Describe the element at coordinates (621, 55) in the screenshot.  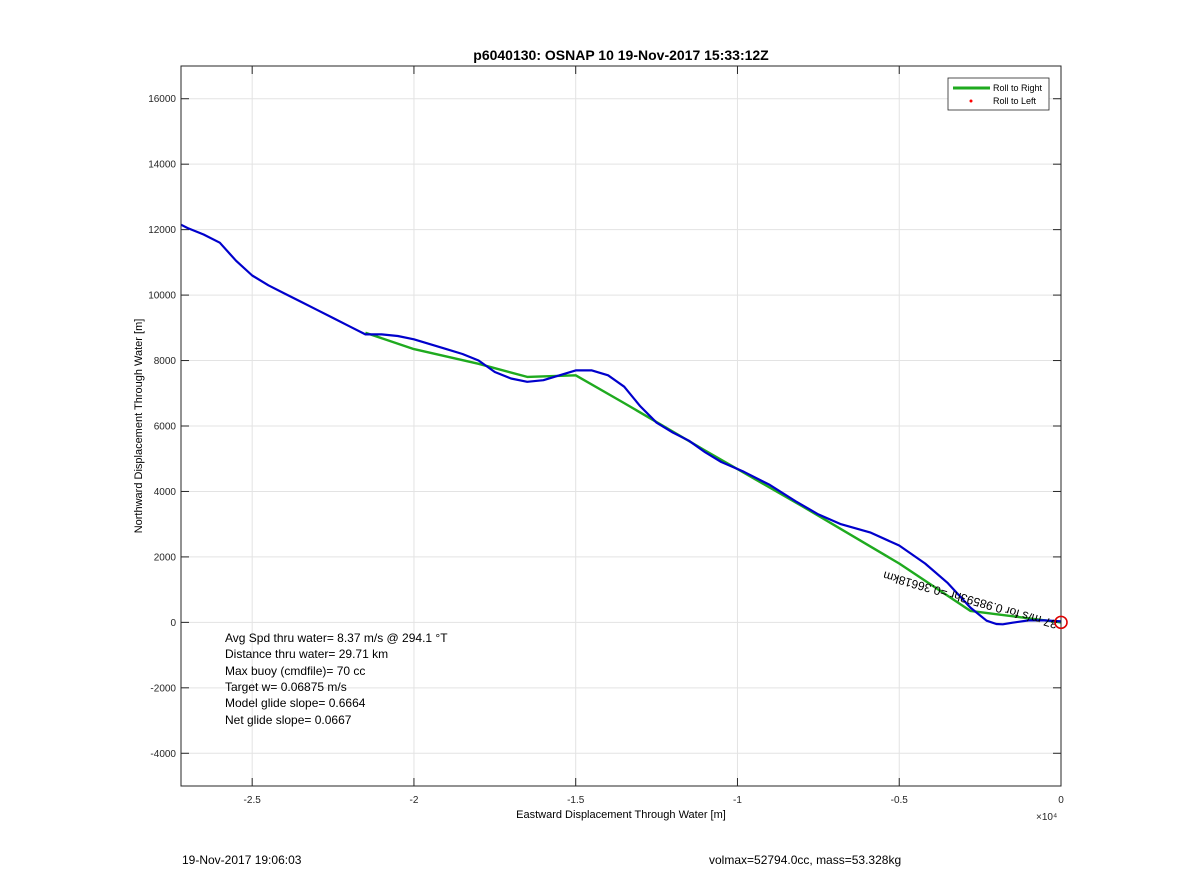
I see `chart-title: p6040130: OSNAP 10 19-Nov-2017 15:33:12Z` at that location.